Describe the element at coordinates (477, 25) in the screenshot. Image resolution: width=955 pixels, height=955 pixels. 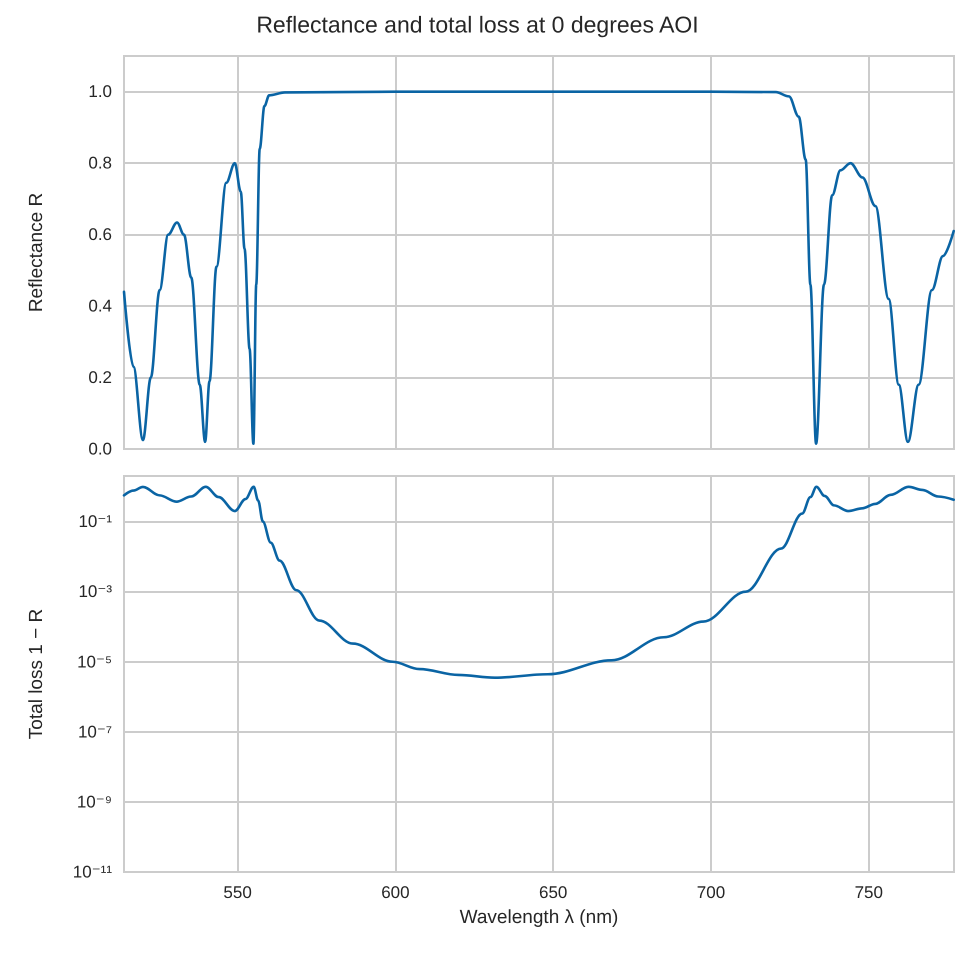
I see `chart-title: Reflectance and total loss at 0 degrees AOI` at that location.